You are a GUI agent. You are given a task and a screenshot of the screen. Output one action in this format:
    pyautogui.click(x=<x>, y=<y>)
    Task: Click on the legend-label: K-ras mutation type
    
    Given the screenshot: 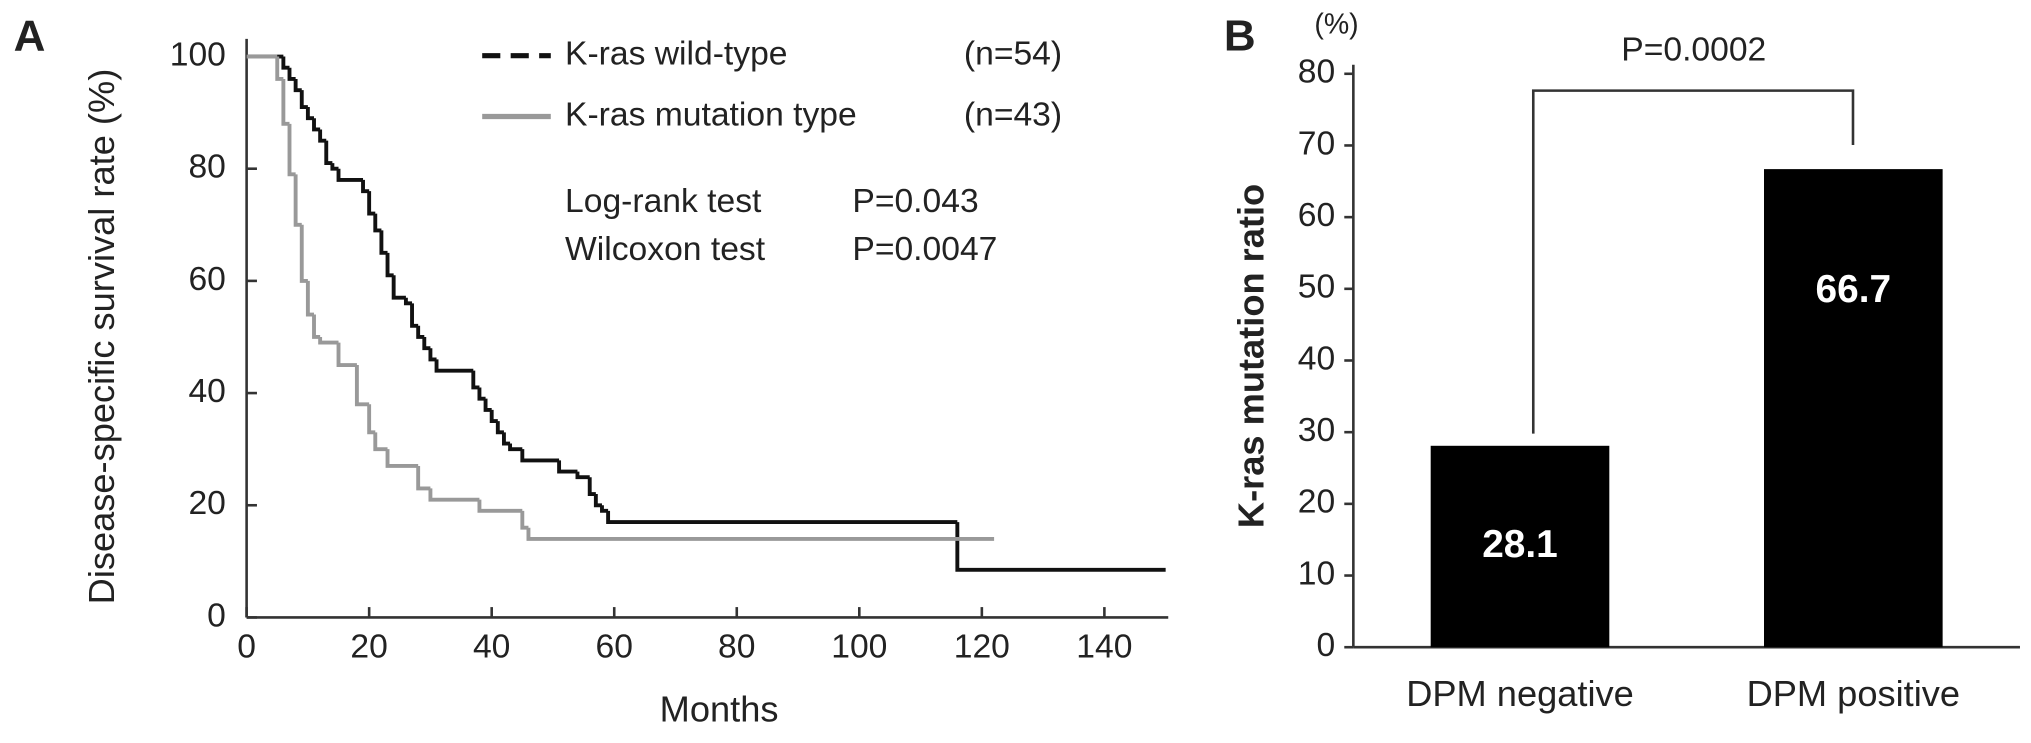 What is the action you would take?
    pyautogui.click(x=711, y=114)
    